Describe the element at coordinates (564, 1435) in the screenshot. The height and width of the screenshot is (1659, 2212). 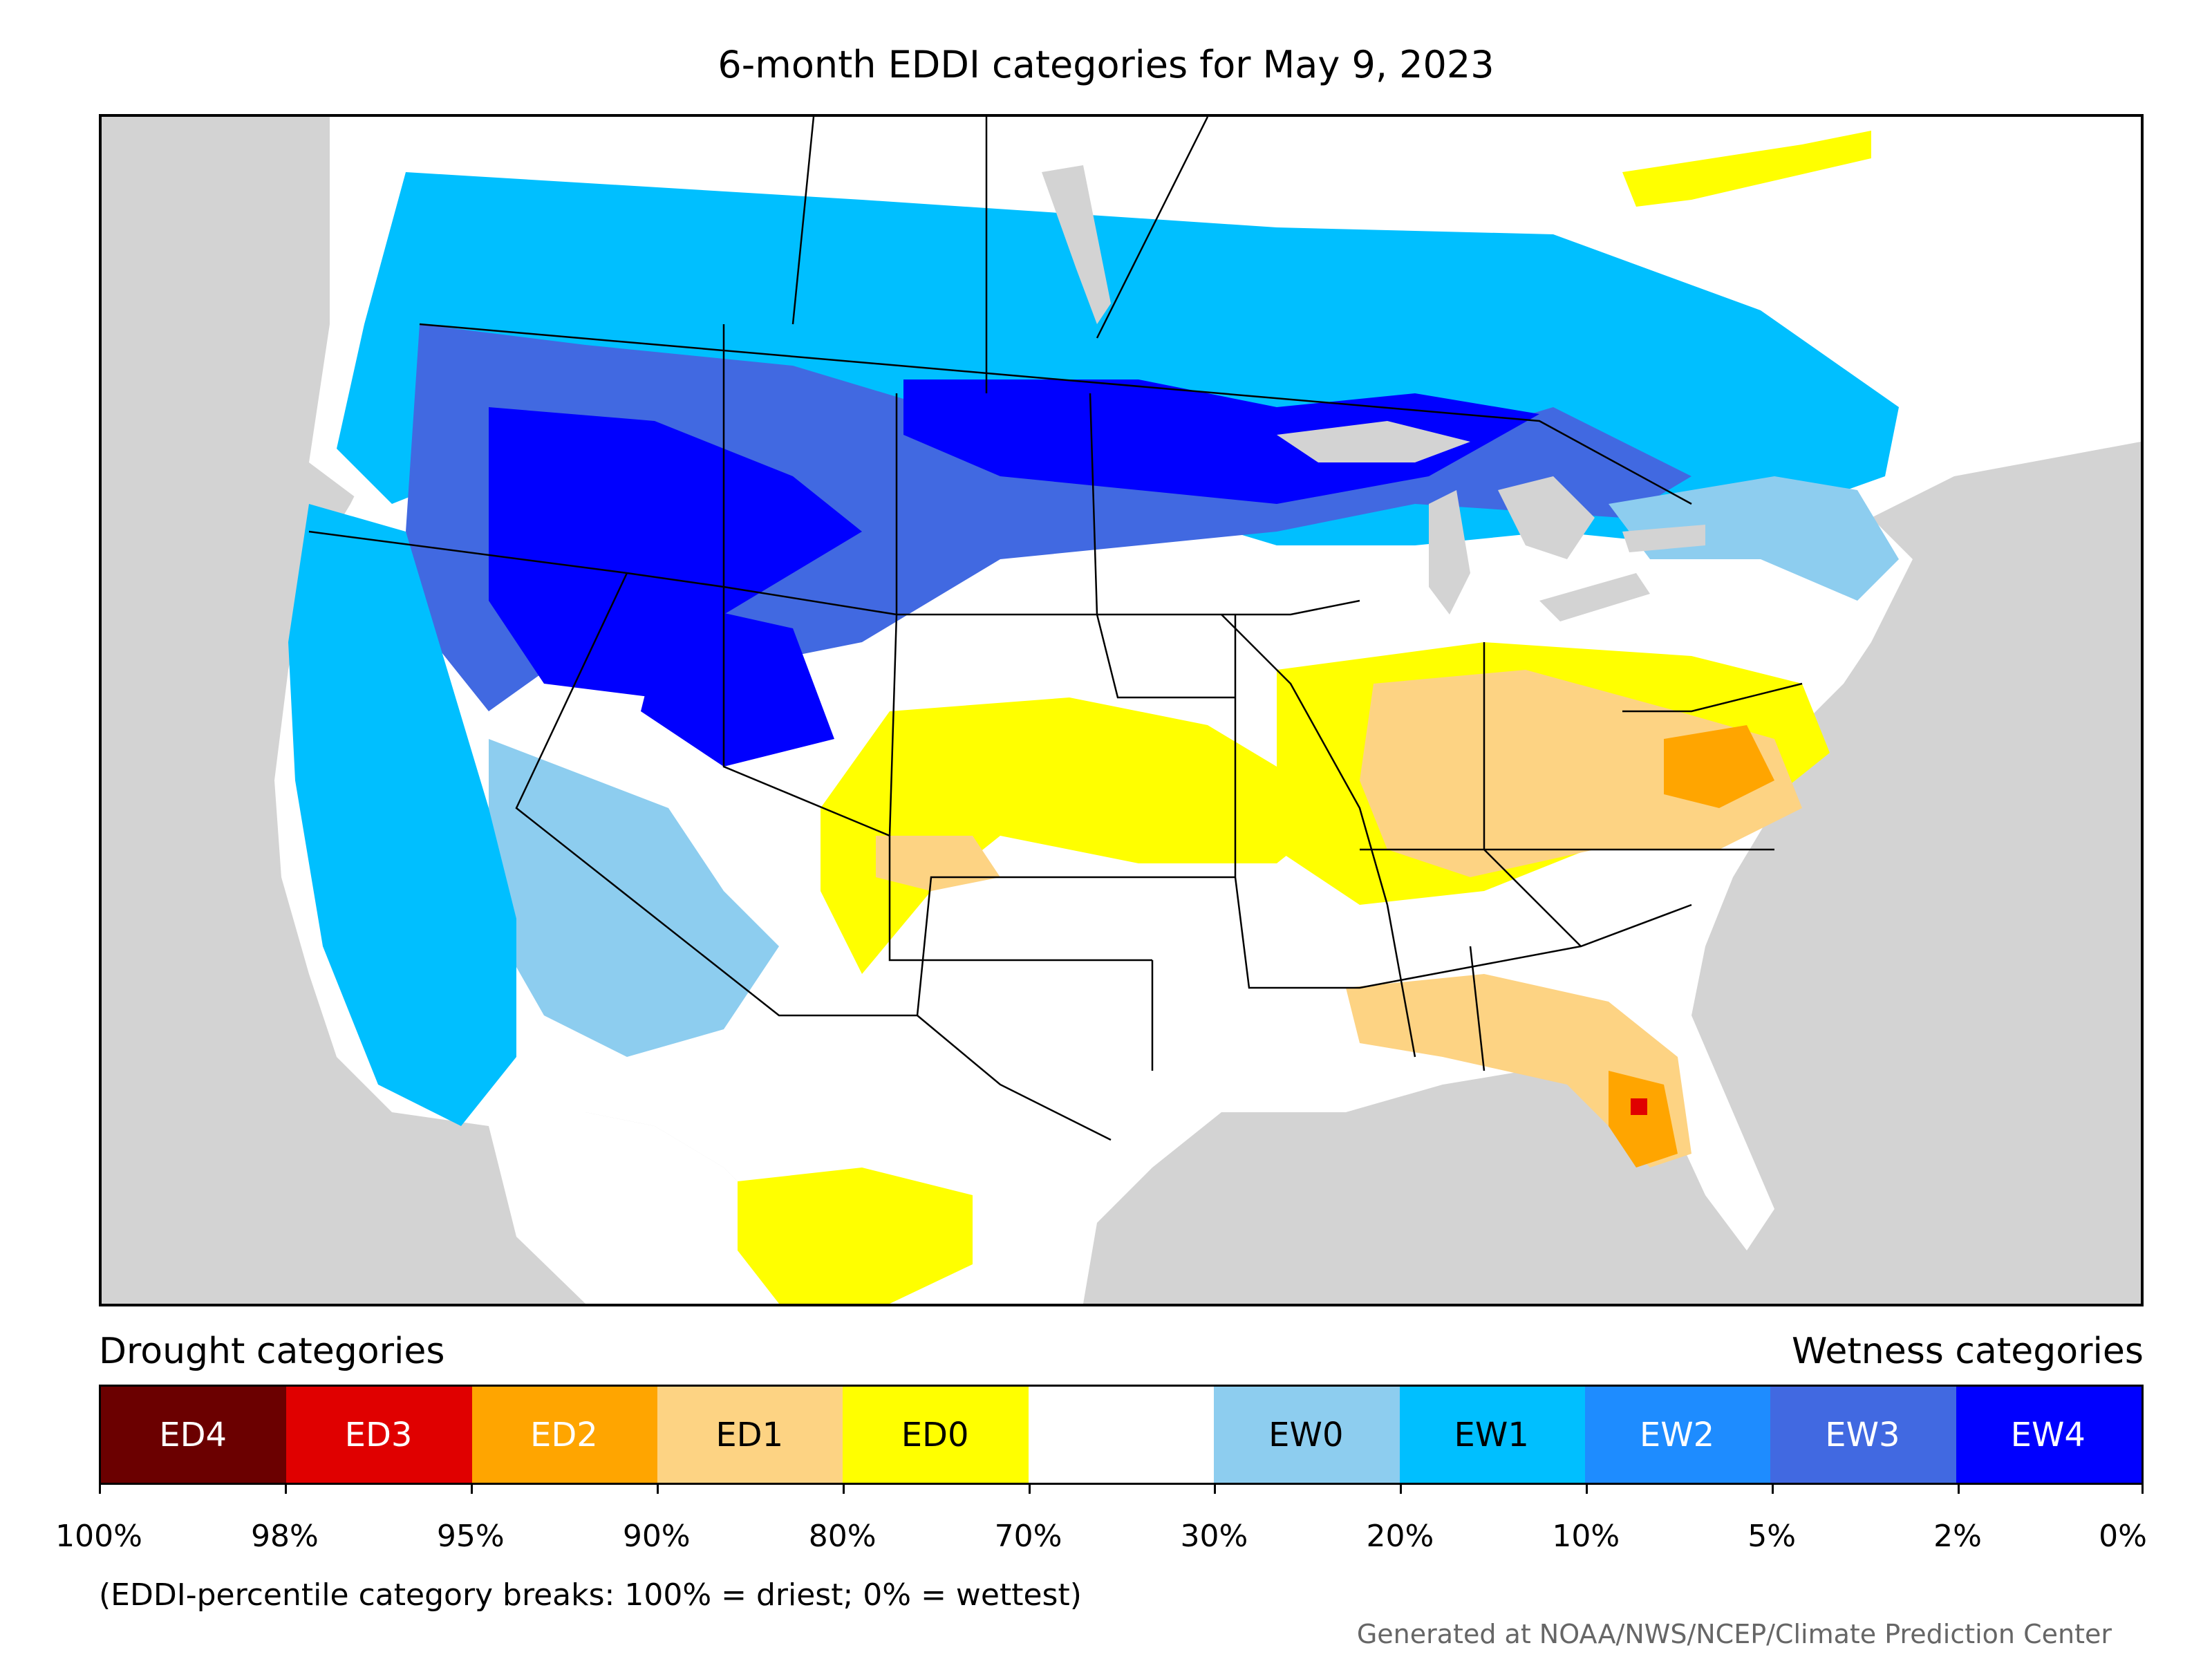
I see `category-ed2: ED2` at that location.